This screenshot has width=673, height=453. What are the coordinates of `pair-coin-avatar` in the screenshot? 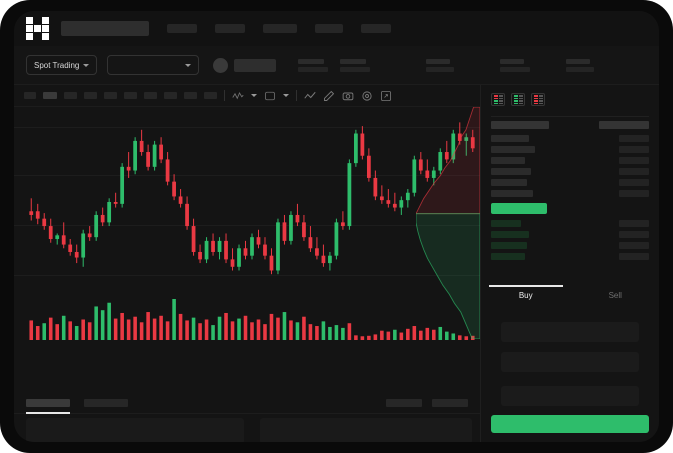 It's located at (221, 65).